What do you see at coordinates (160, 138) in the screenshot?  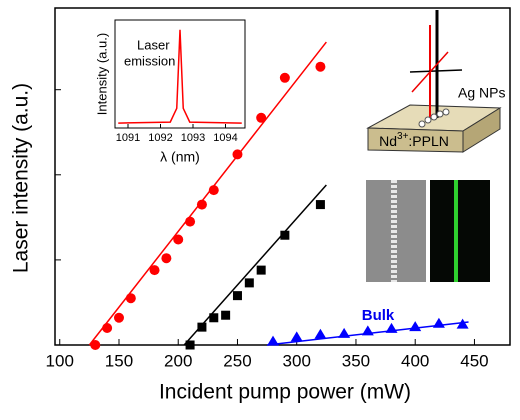 I see `x-tick-label: 1092` at bounding box center [160, 138].